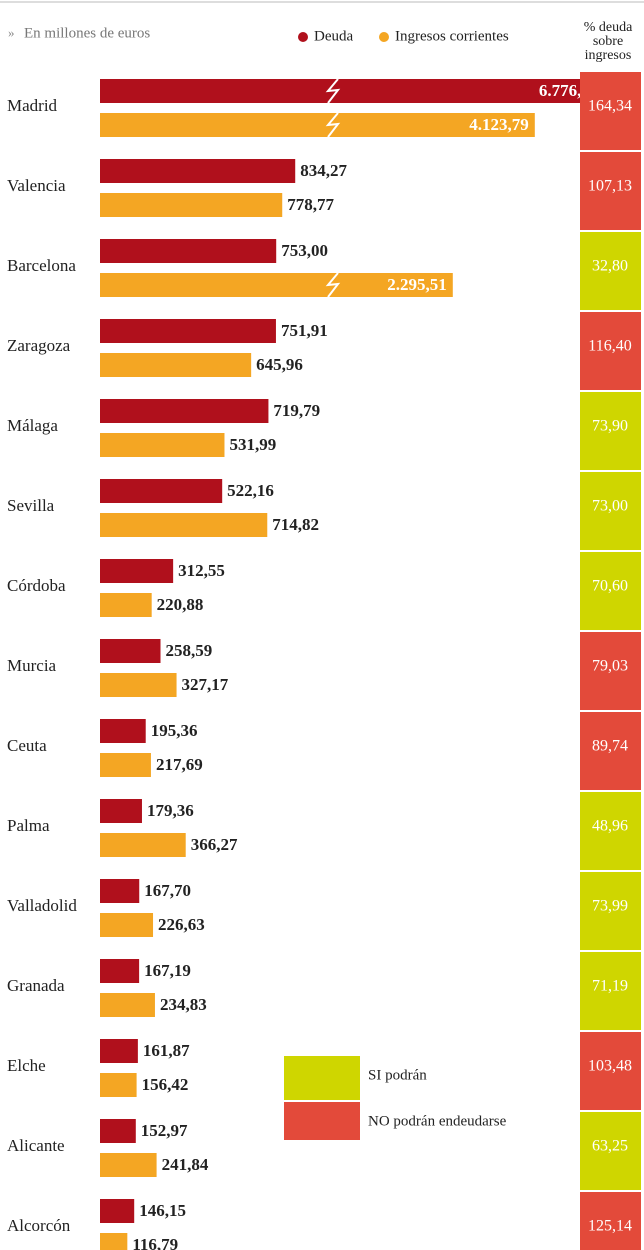  What do you see at coordinates (417, 284) in the screenshot?
I see `value-label: 2.295,51` at bounding box center [417, 284].